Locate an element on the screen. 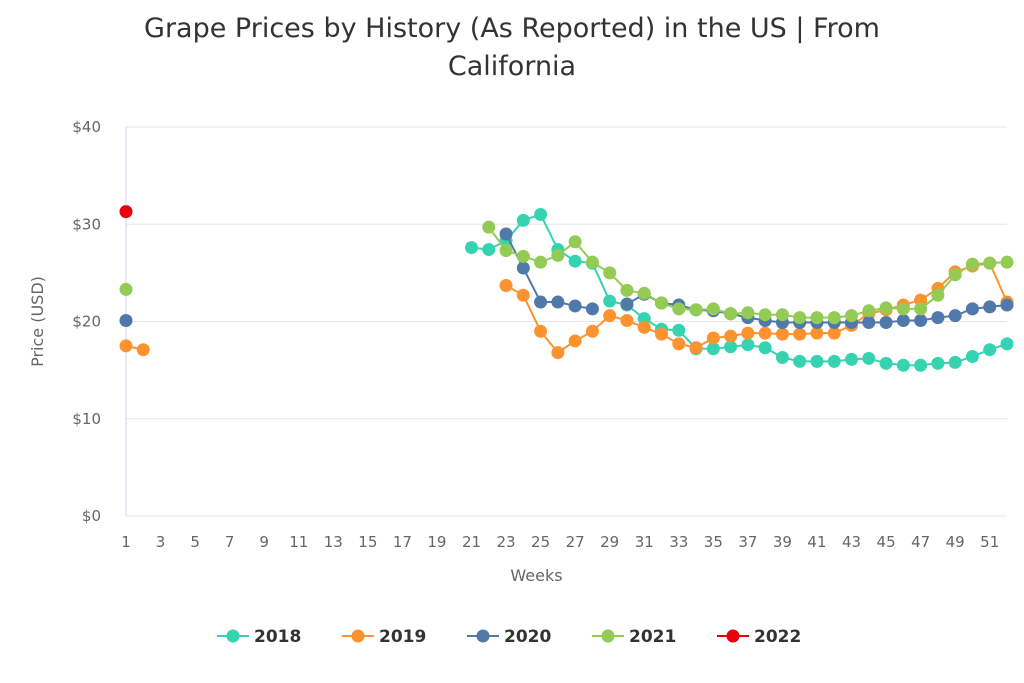 Image resolution: width=1024 pixels, height=683 pixels. series-line-2019 is located at coordinates (566, 308).